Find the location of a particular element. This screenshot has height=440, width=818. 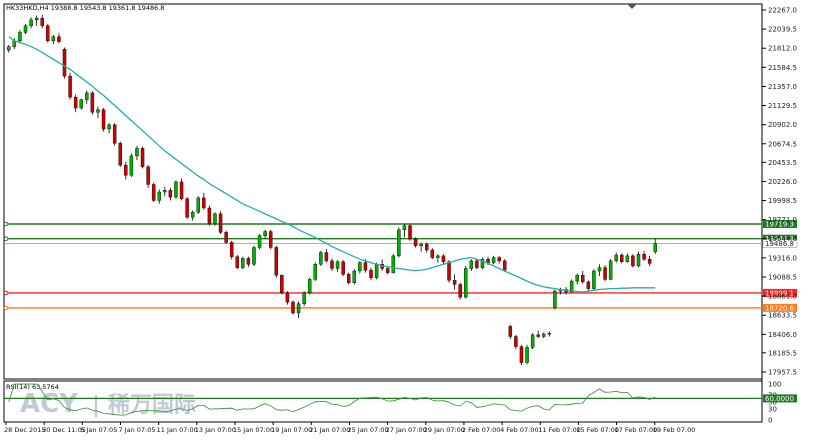

price-tick-label: 20226.0 is located at coordinates (782, 182).